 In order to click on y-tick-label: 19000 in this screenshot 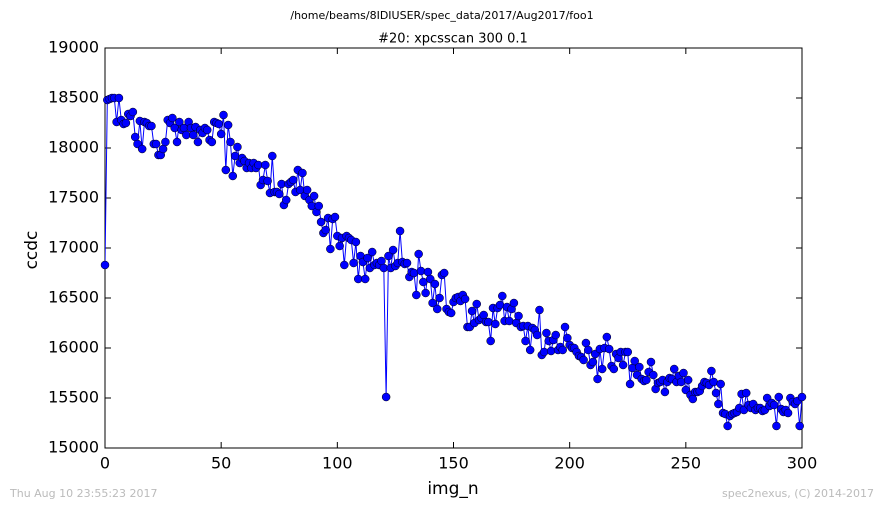, I will do `click(73, 47)`.